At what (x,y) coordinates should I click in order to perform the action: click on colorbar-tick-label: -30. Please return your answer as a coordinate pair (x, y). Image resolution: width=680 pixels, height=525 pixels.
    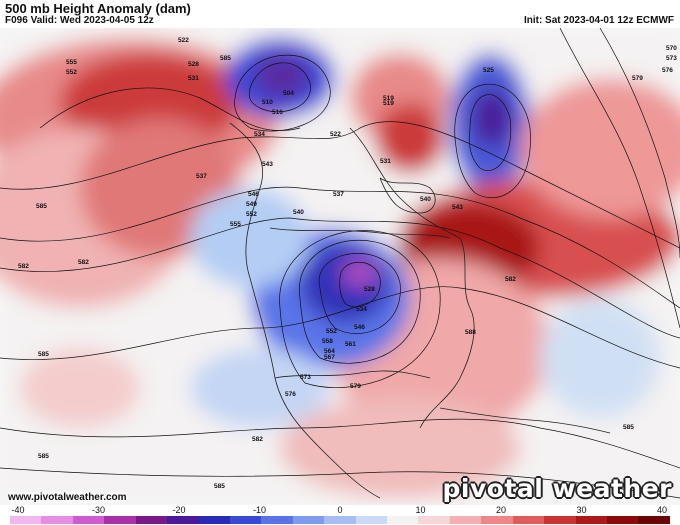
    Looking at the image, I should click on (98, 510).